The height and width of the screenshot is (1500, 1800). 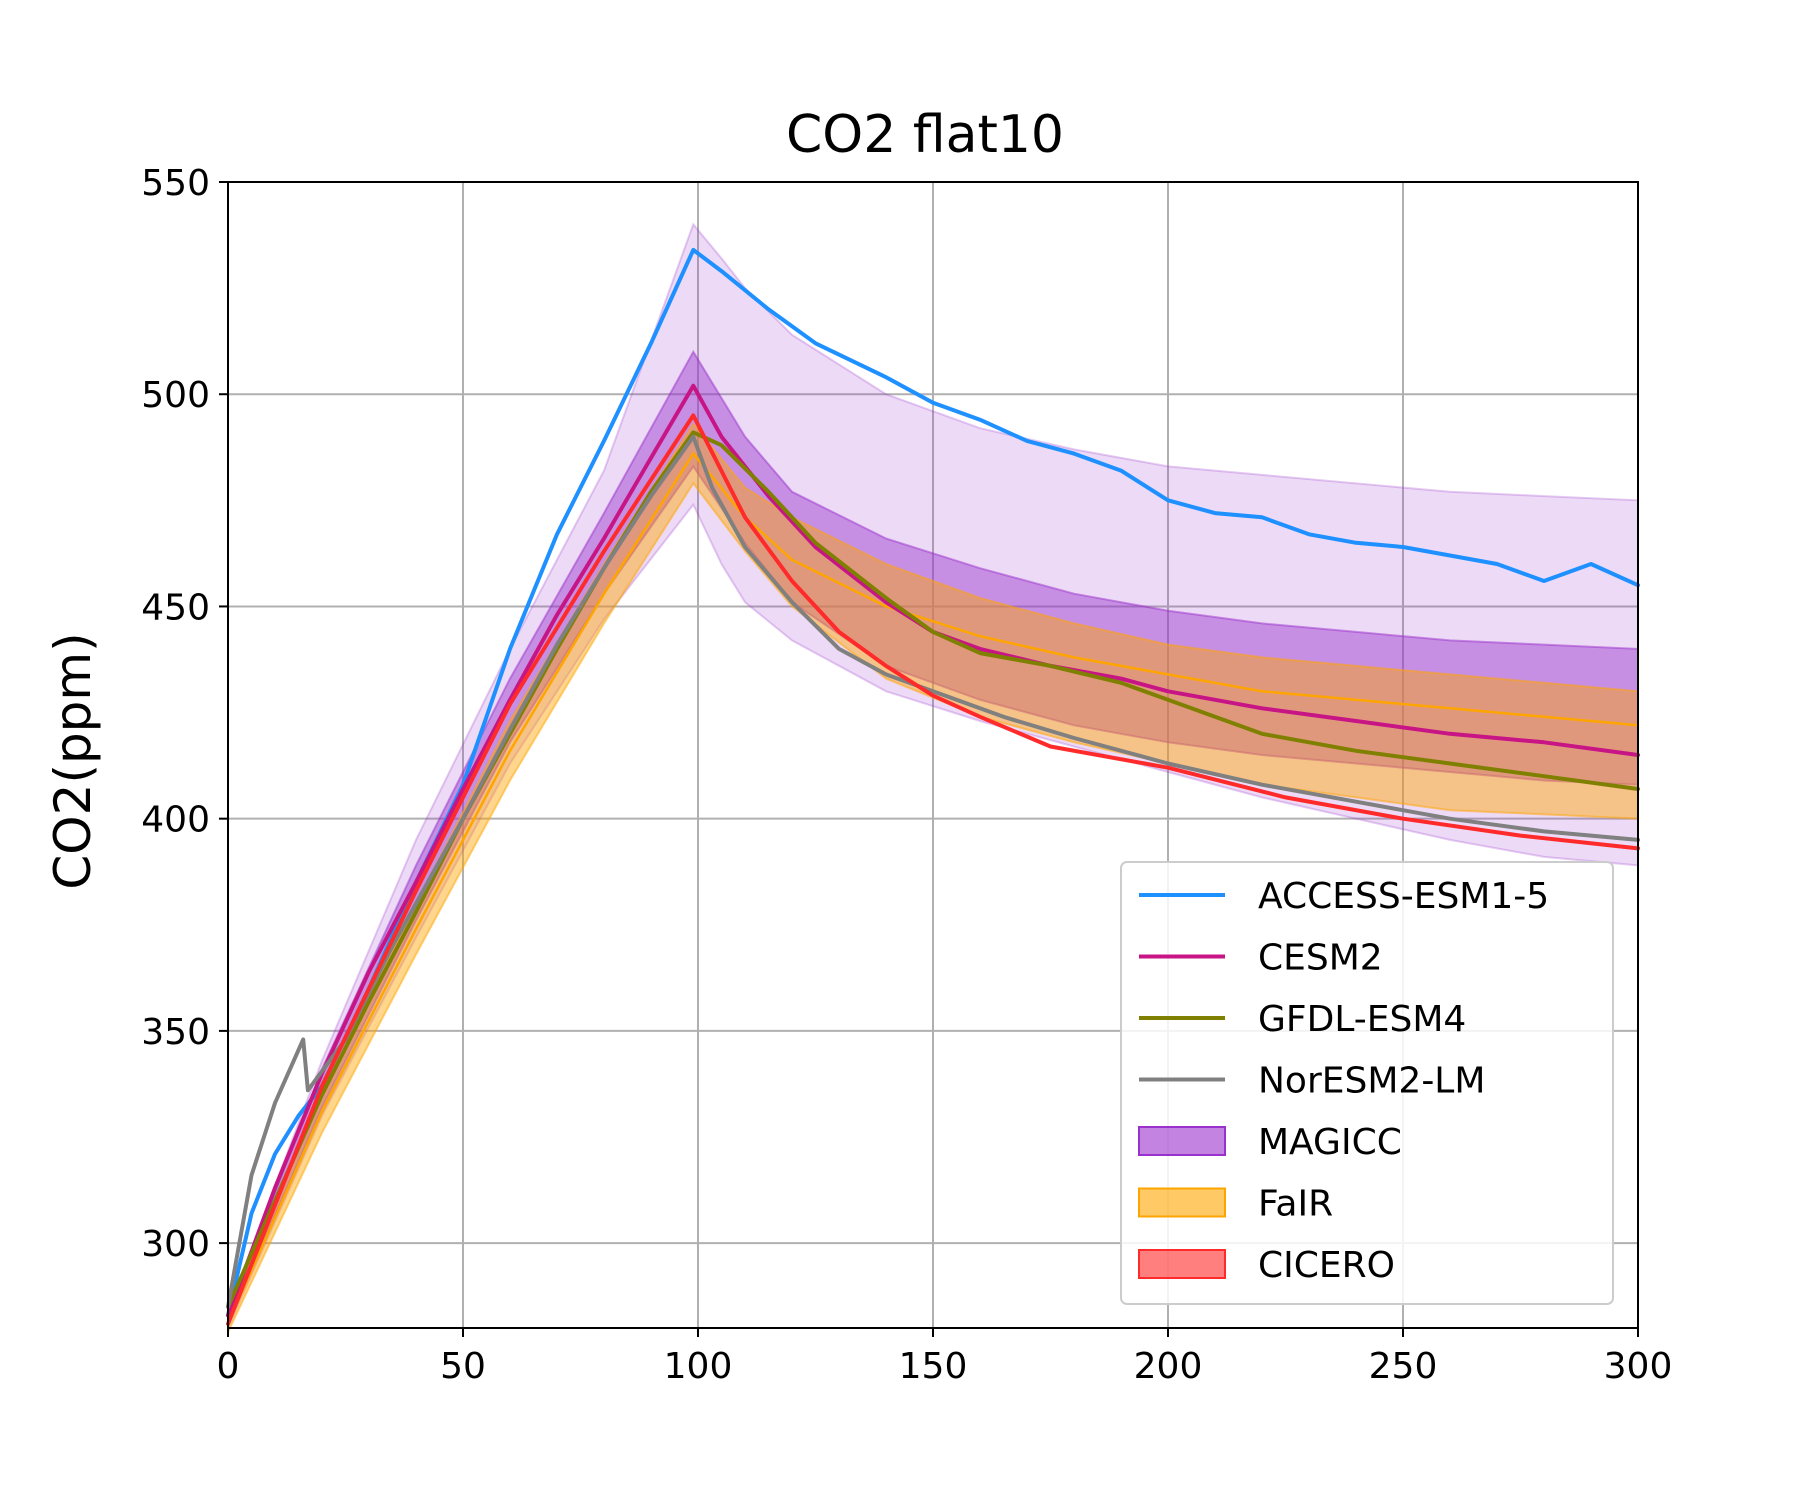 What do you see at coordinates (1403, 1366) in the screenshot?
I see `x-tick-label: 250` at bounding box center [1403, 1366].